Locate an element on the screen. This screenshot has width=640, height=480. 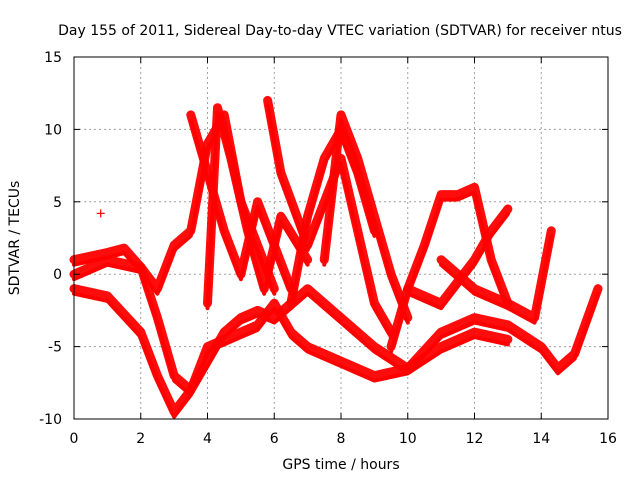
x-tick-label: 4 is located at coordinates (207, 439).